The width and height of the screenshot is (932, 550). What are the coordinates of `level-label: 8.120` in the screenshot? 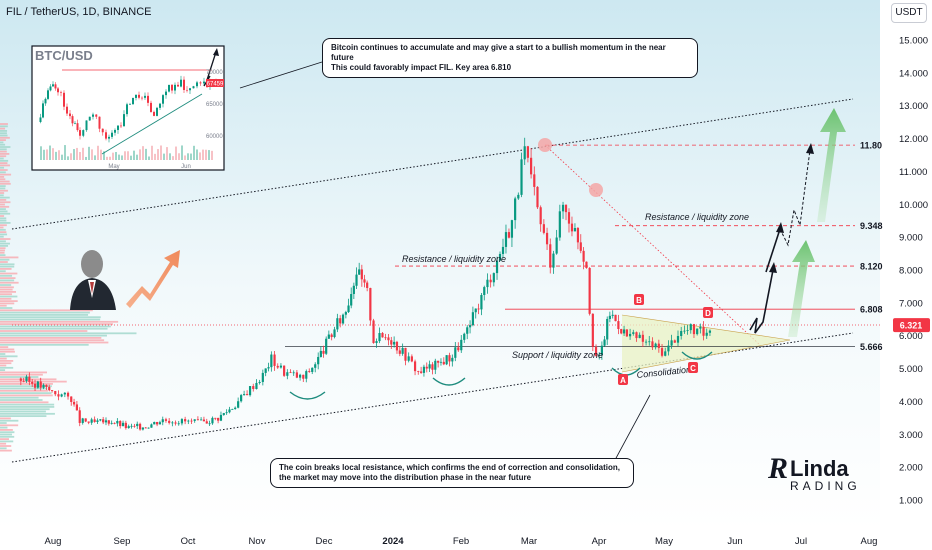 It's located at (871, 267).